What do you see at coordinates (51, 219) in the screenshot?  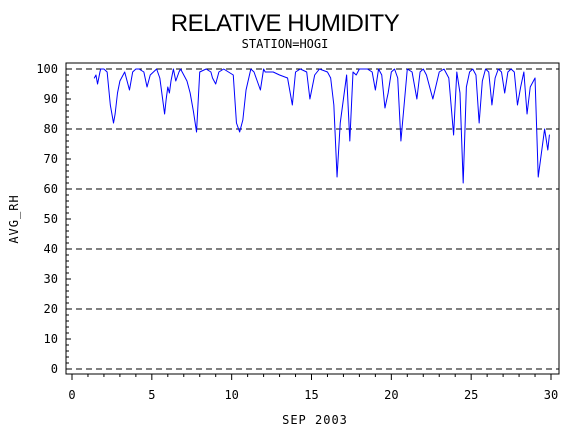 I see `y-tick-label: 50` at bounding box center [51, 219].